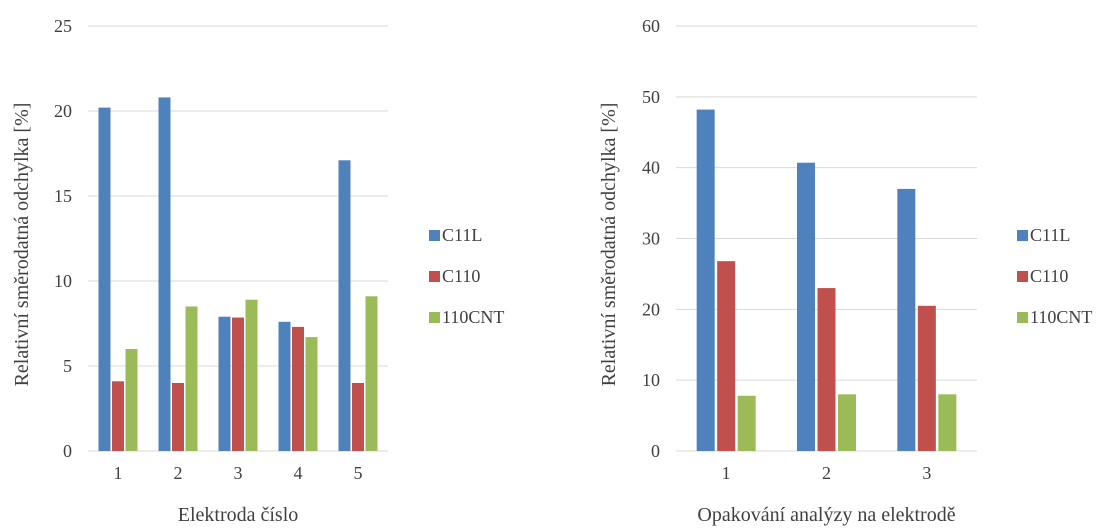 Image resolution: width=1116 pixels, height=529 pixels. I want to click on y-tick-label: 25, so click(63, 26).